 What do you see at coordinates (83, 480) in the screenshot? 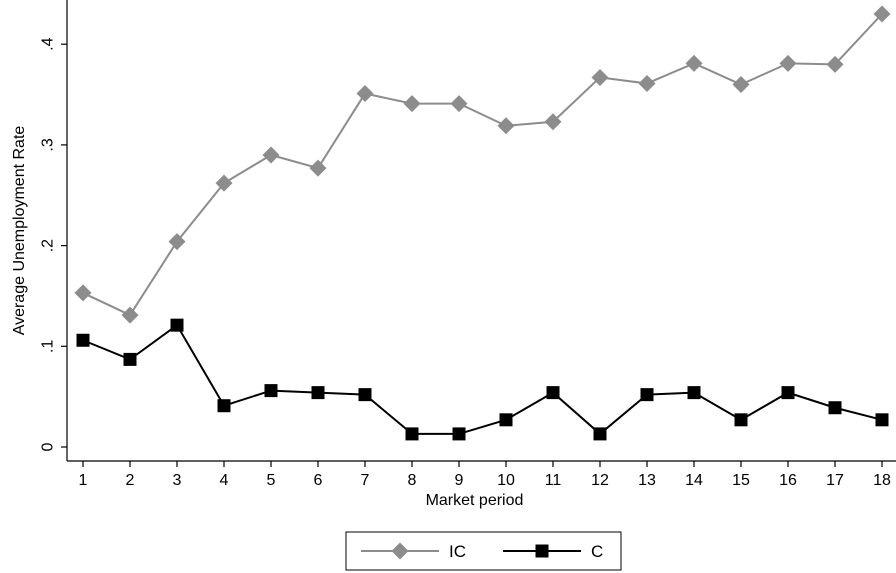
I see `x-tick-label: 1` at bounding box center [83, 480].